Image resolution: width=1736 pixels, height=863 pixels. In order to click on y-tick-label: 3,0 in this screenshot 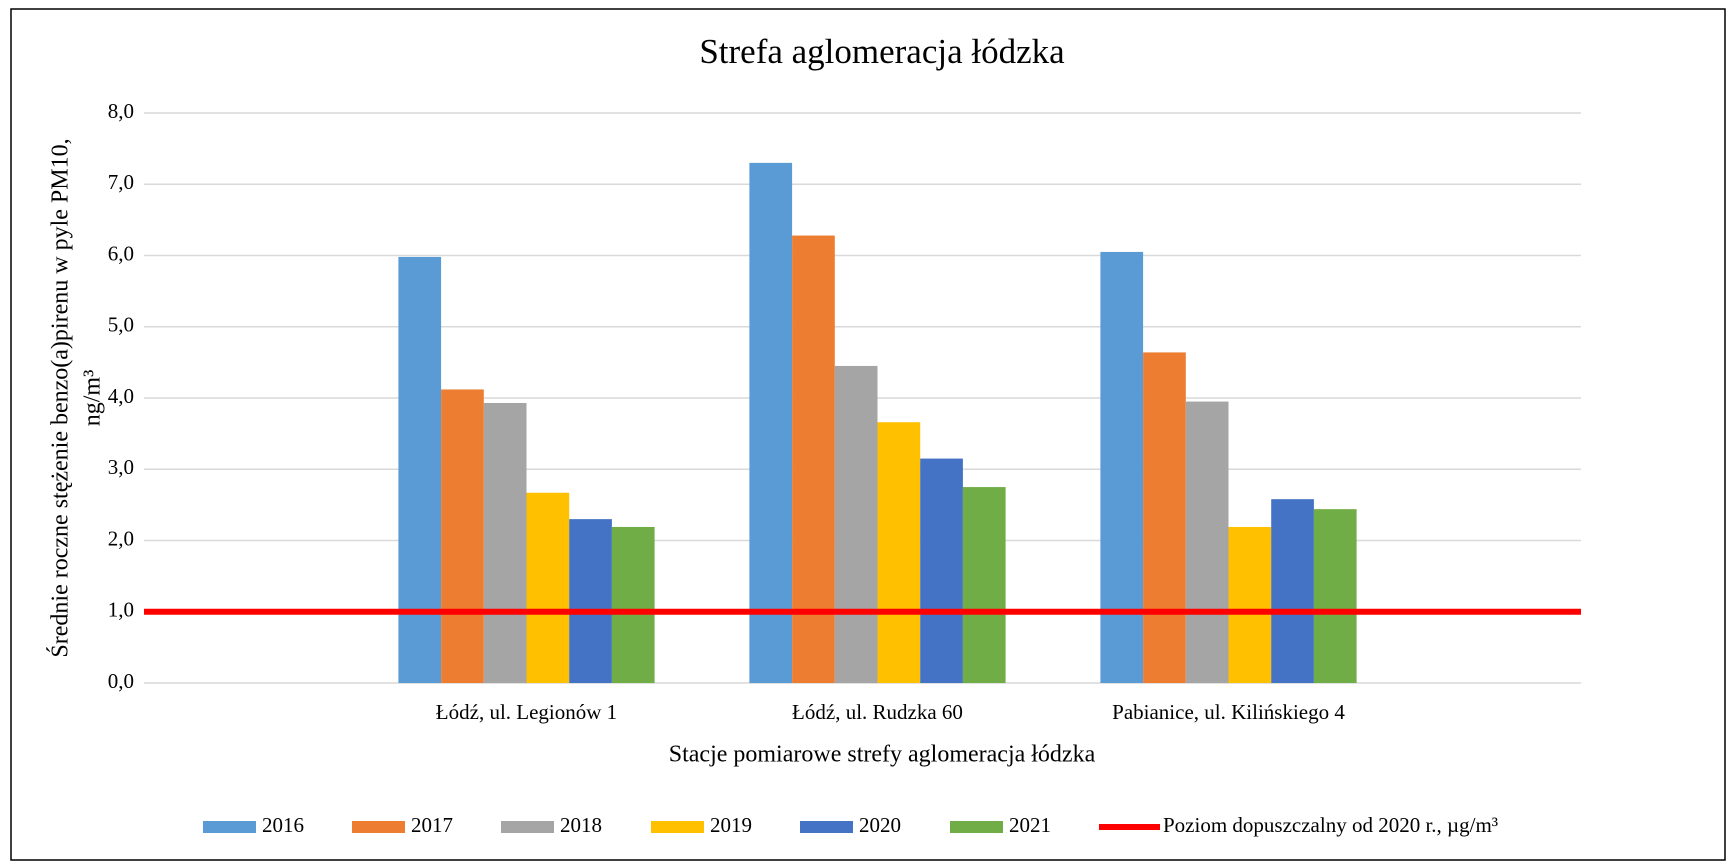, I will do `click(121, 467)`.